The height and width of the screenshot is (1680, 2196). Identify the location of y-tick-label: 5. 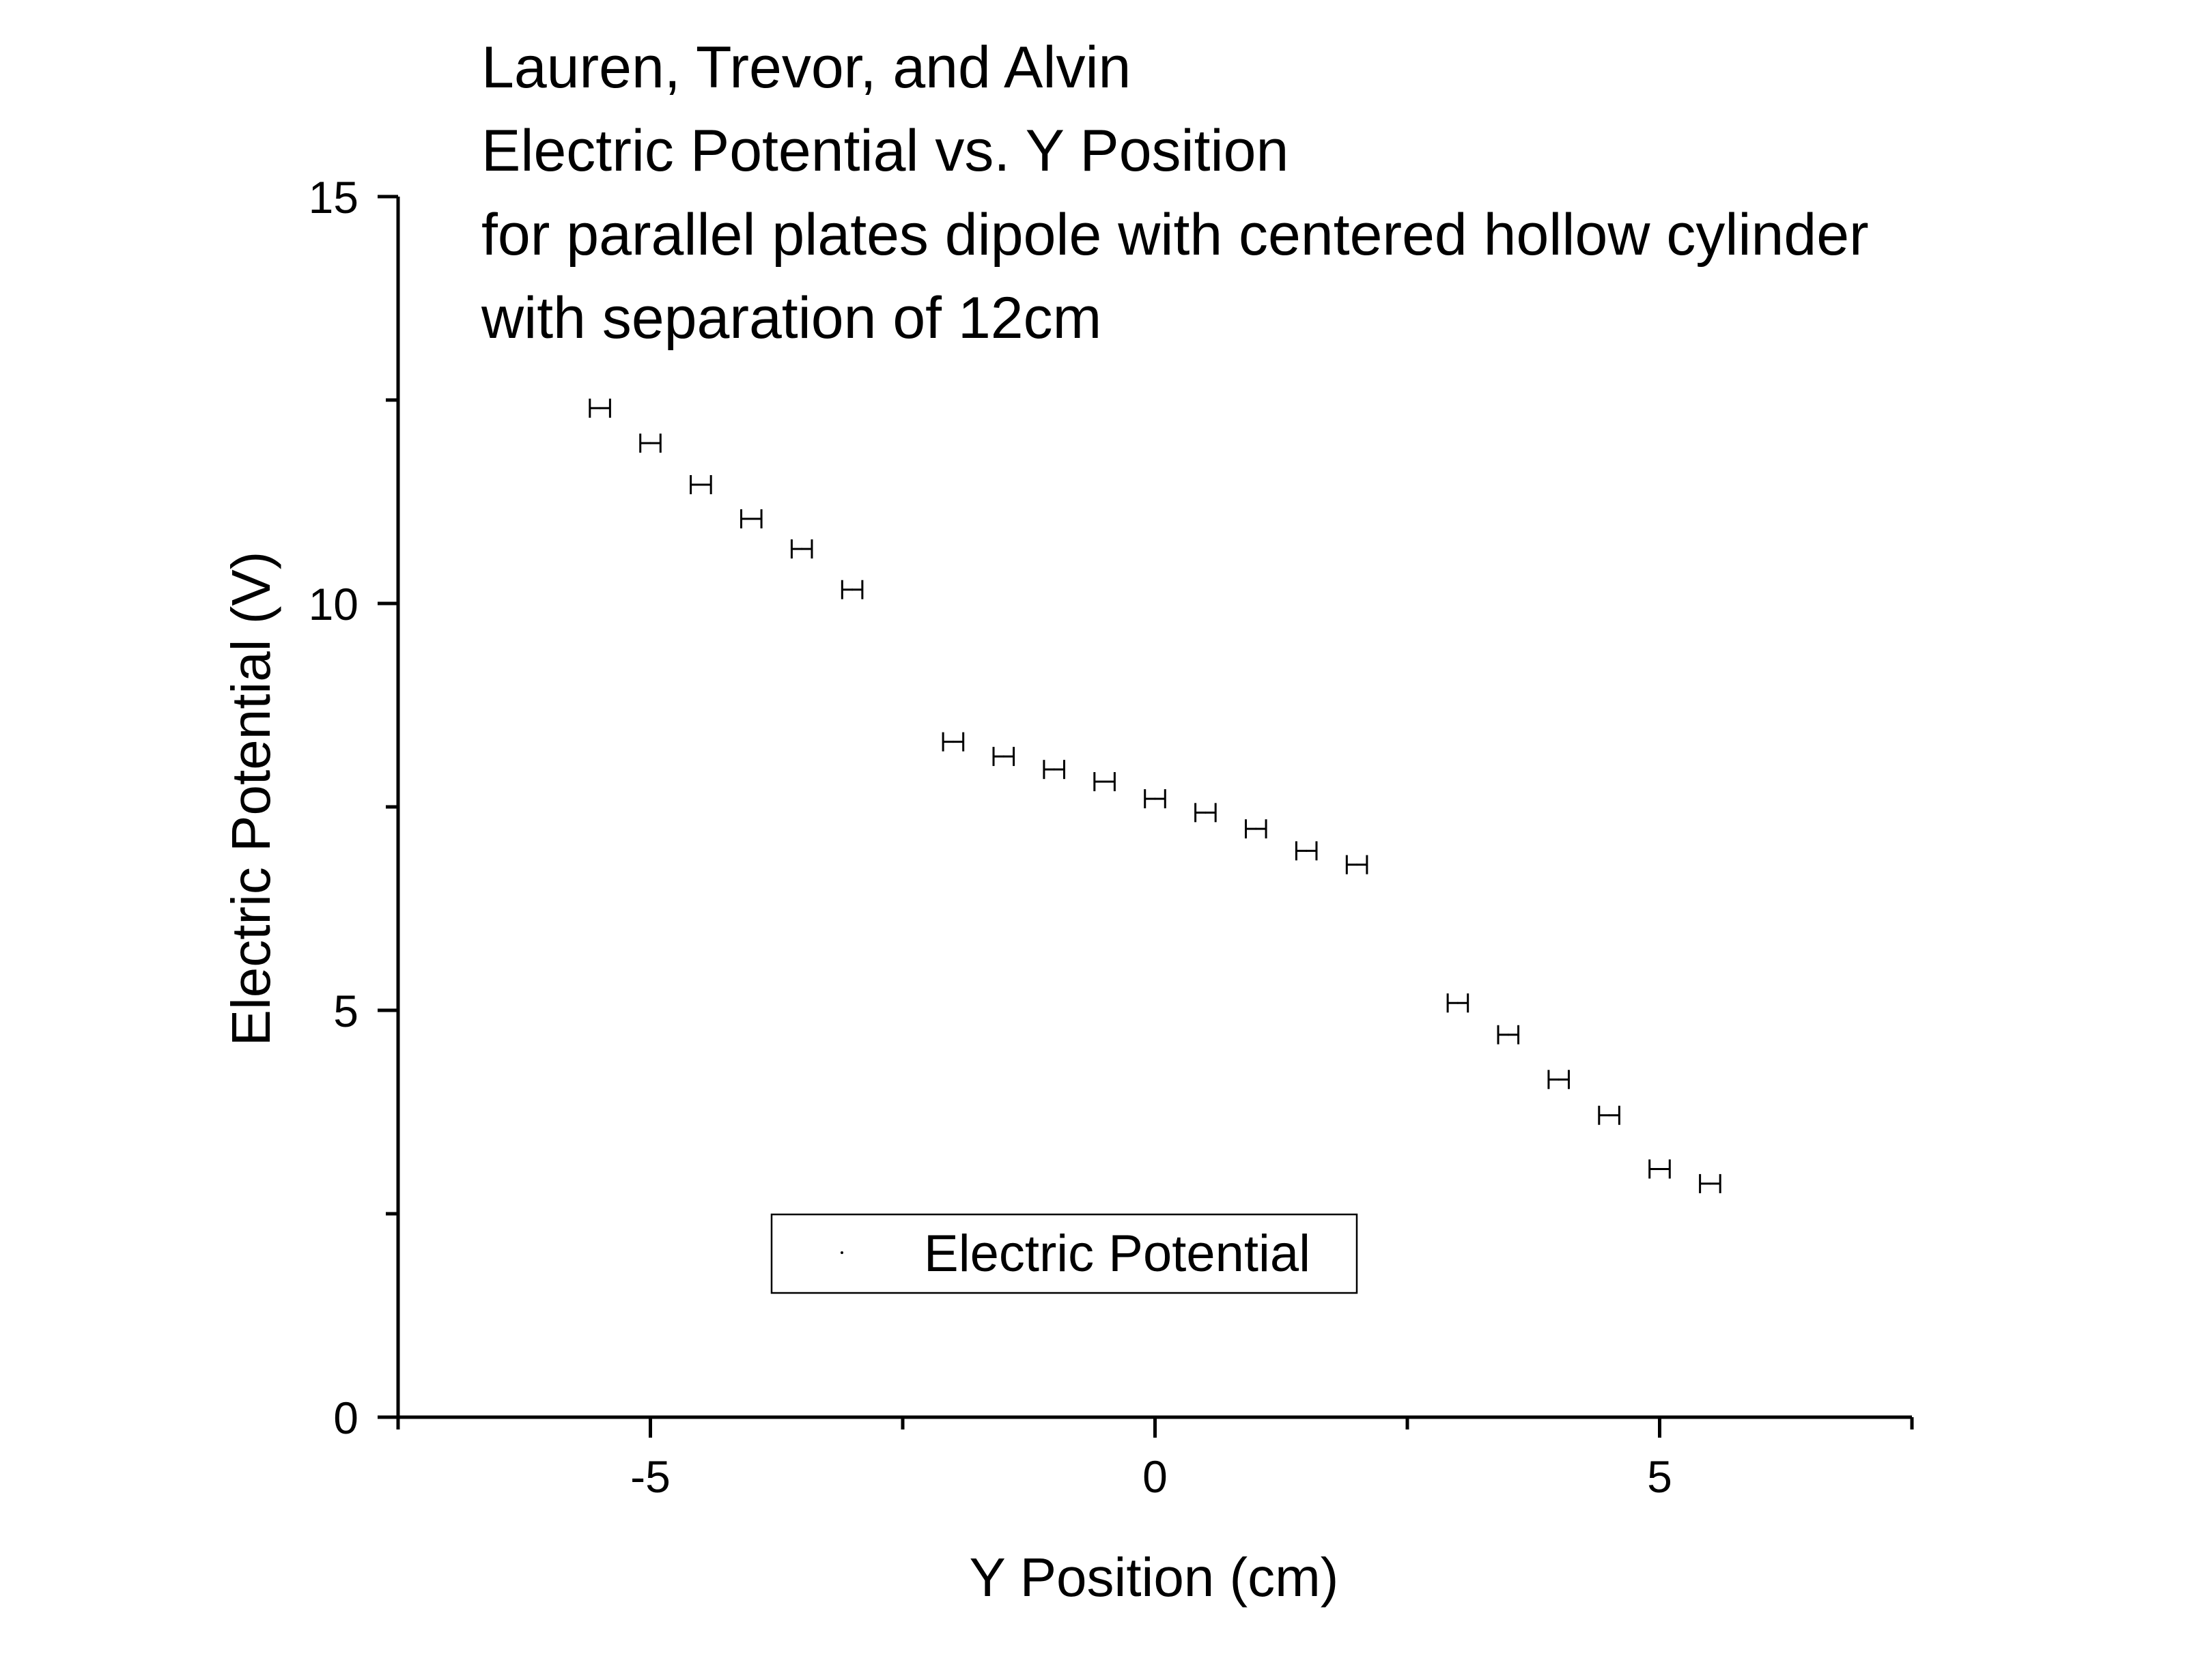
(346, 1011).